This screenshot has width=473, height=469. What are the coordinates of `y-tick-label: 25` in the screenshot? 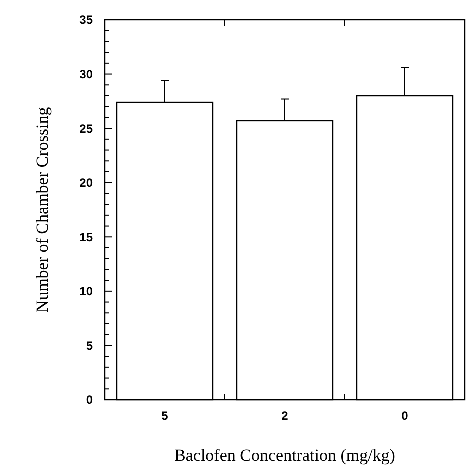 It's located at (87, 129).